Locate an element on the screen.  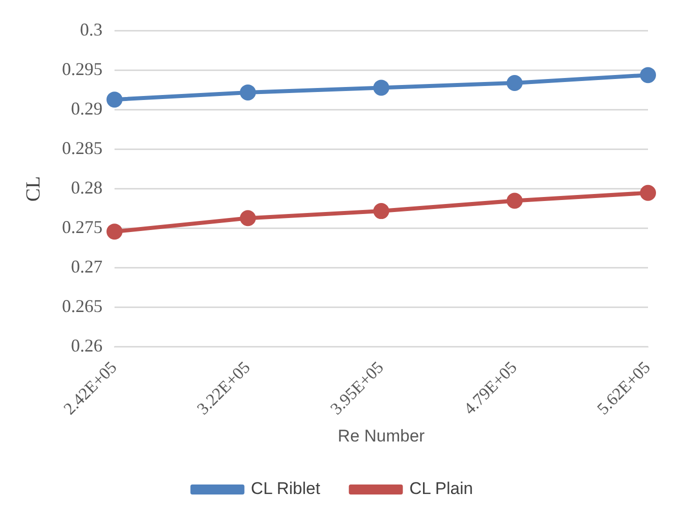
y-axis-title: CL is located at coordinates (33, 189).